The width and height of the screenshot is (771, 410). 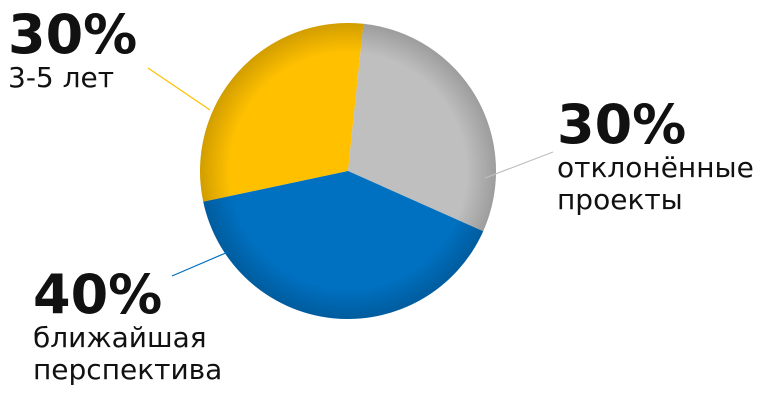 I want to click on slice-label: 40% ближайшая перспектива, so click(x=143, y=327).